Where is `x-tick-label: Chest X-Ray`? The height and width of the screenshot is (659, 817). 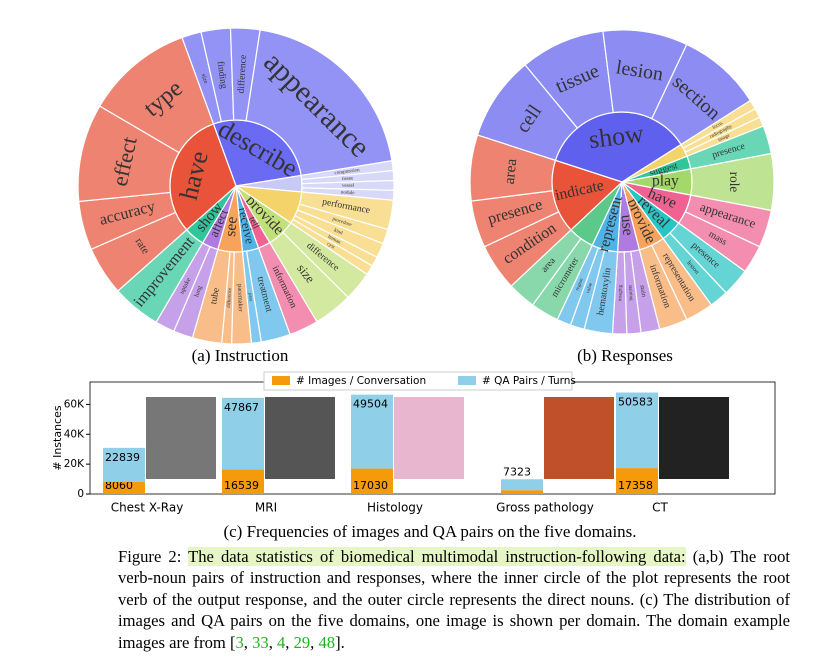
x-tick-label: Chest X-Ray is located at coordinates (147, 508).